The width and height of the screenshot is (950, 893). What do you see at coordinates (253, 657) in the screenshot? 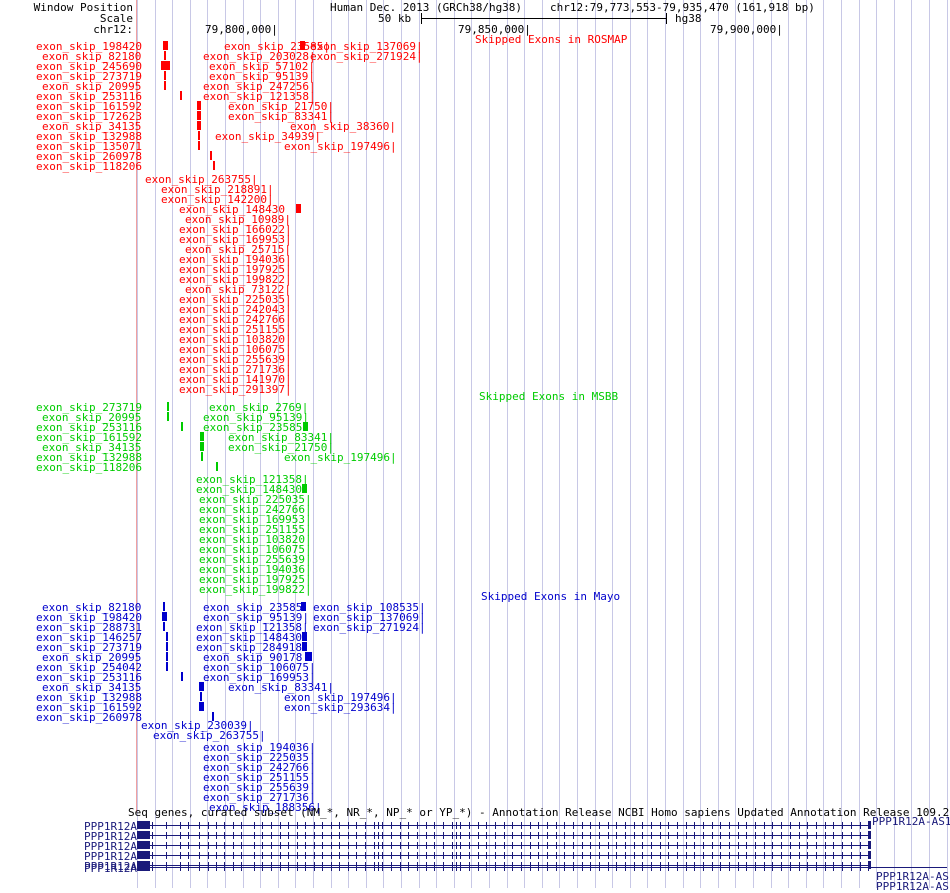
I see `exon-skip-label: exon_skip_90178` at bounding box center [253, 657].